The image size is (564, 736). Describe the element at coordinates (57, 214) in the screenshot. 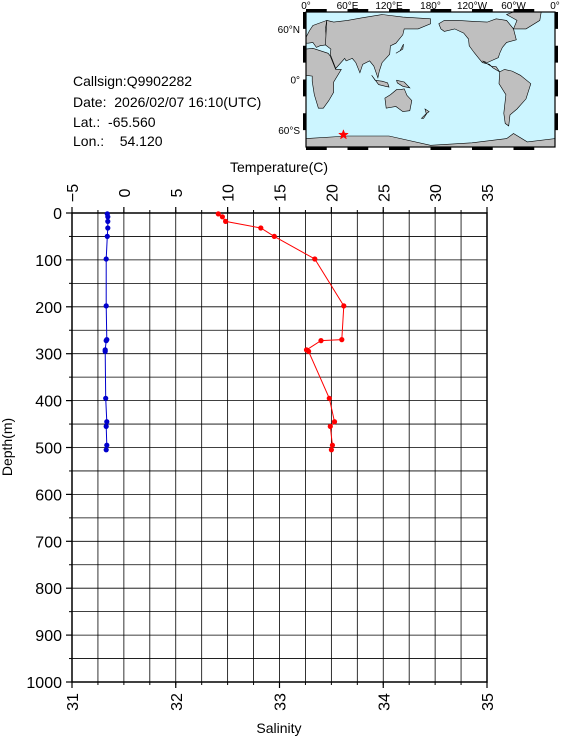

I see `depth-tick-label: 0` at that location.